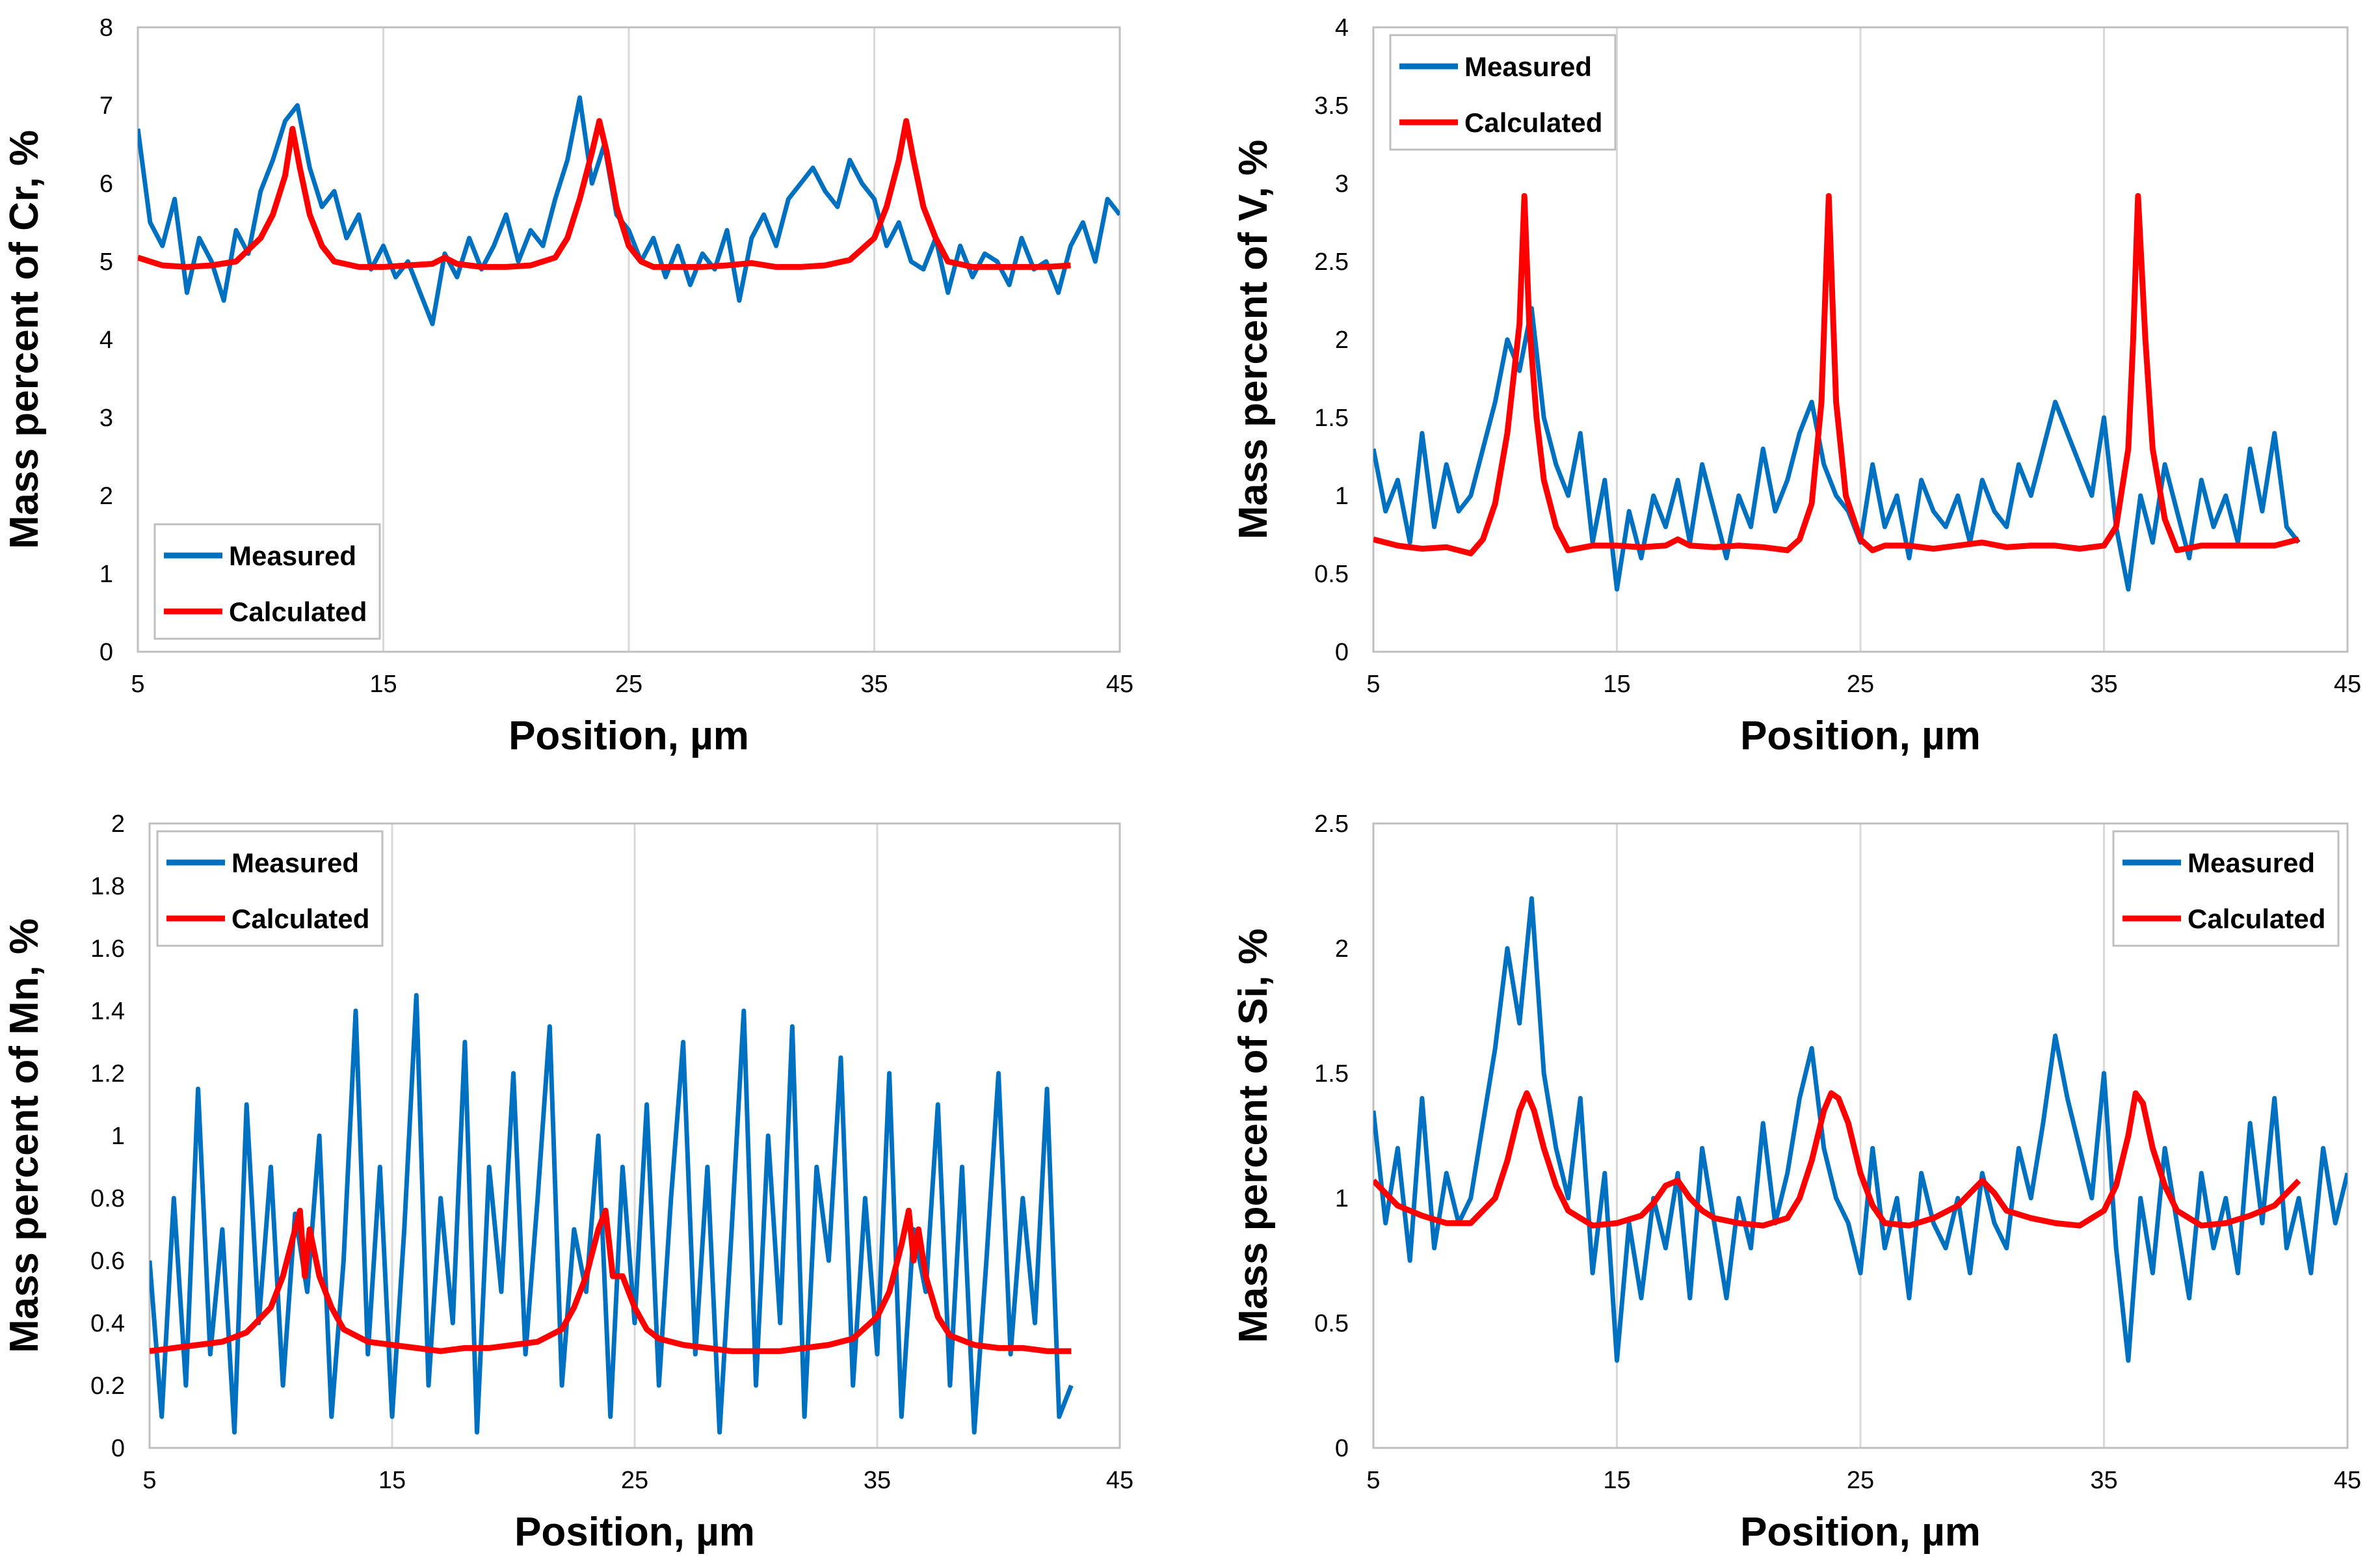 This screenshot has height=1565, width=2380. What do you see at coordinates (107, 886) in the screenshot?
I see `y-tick-label: 1.8` at bounding box center [107, 886].